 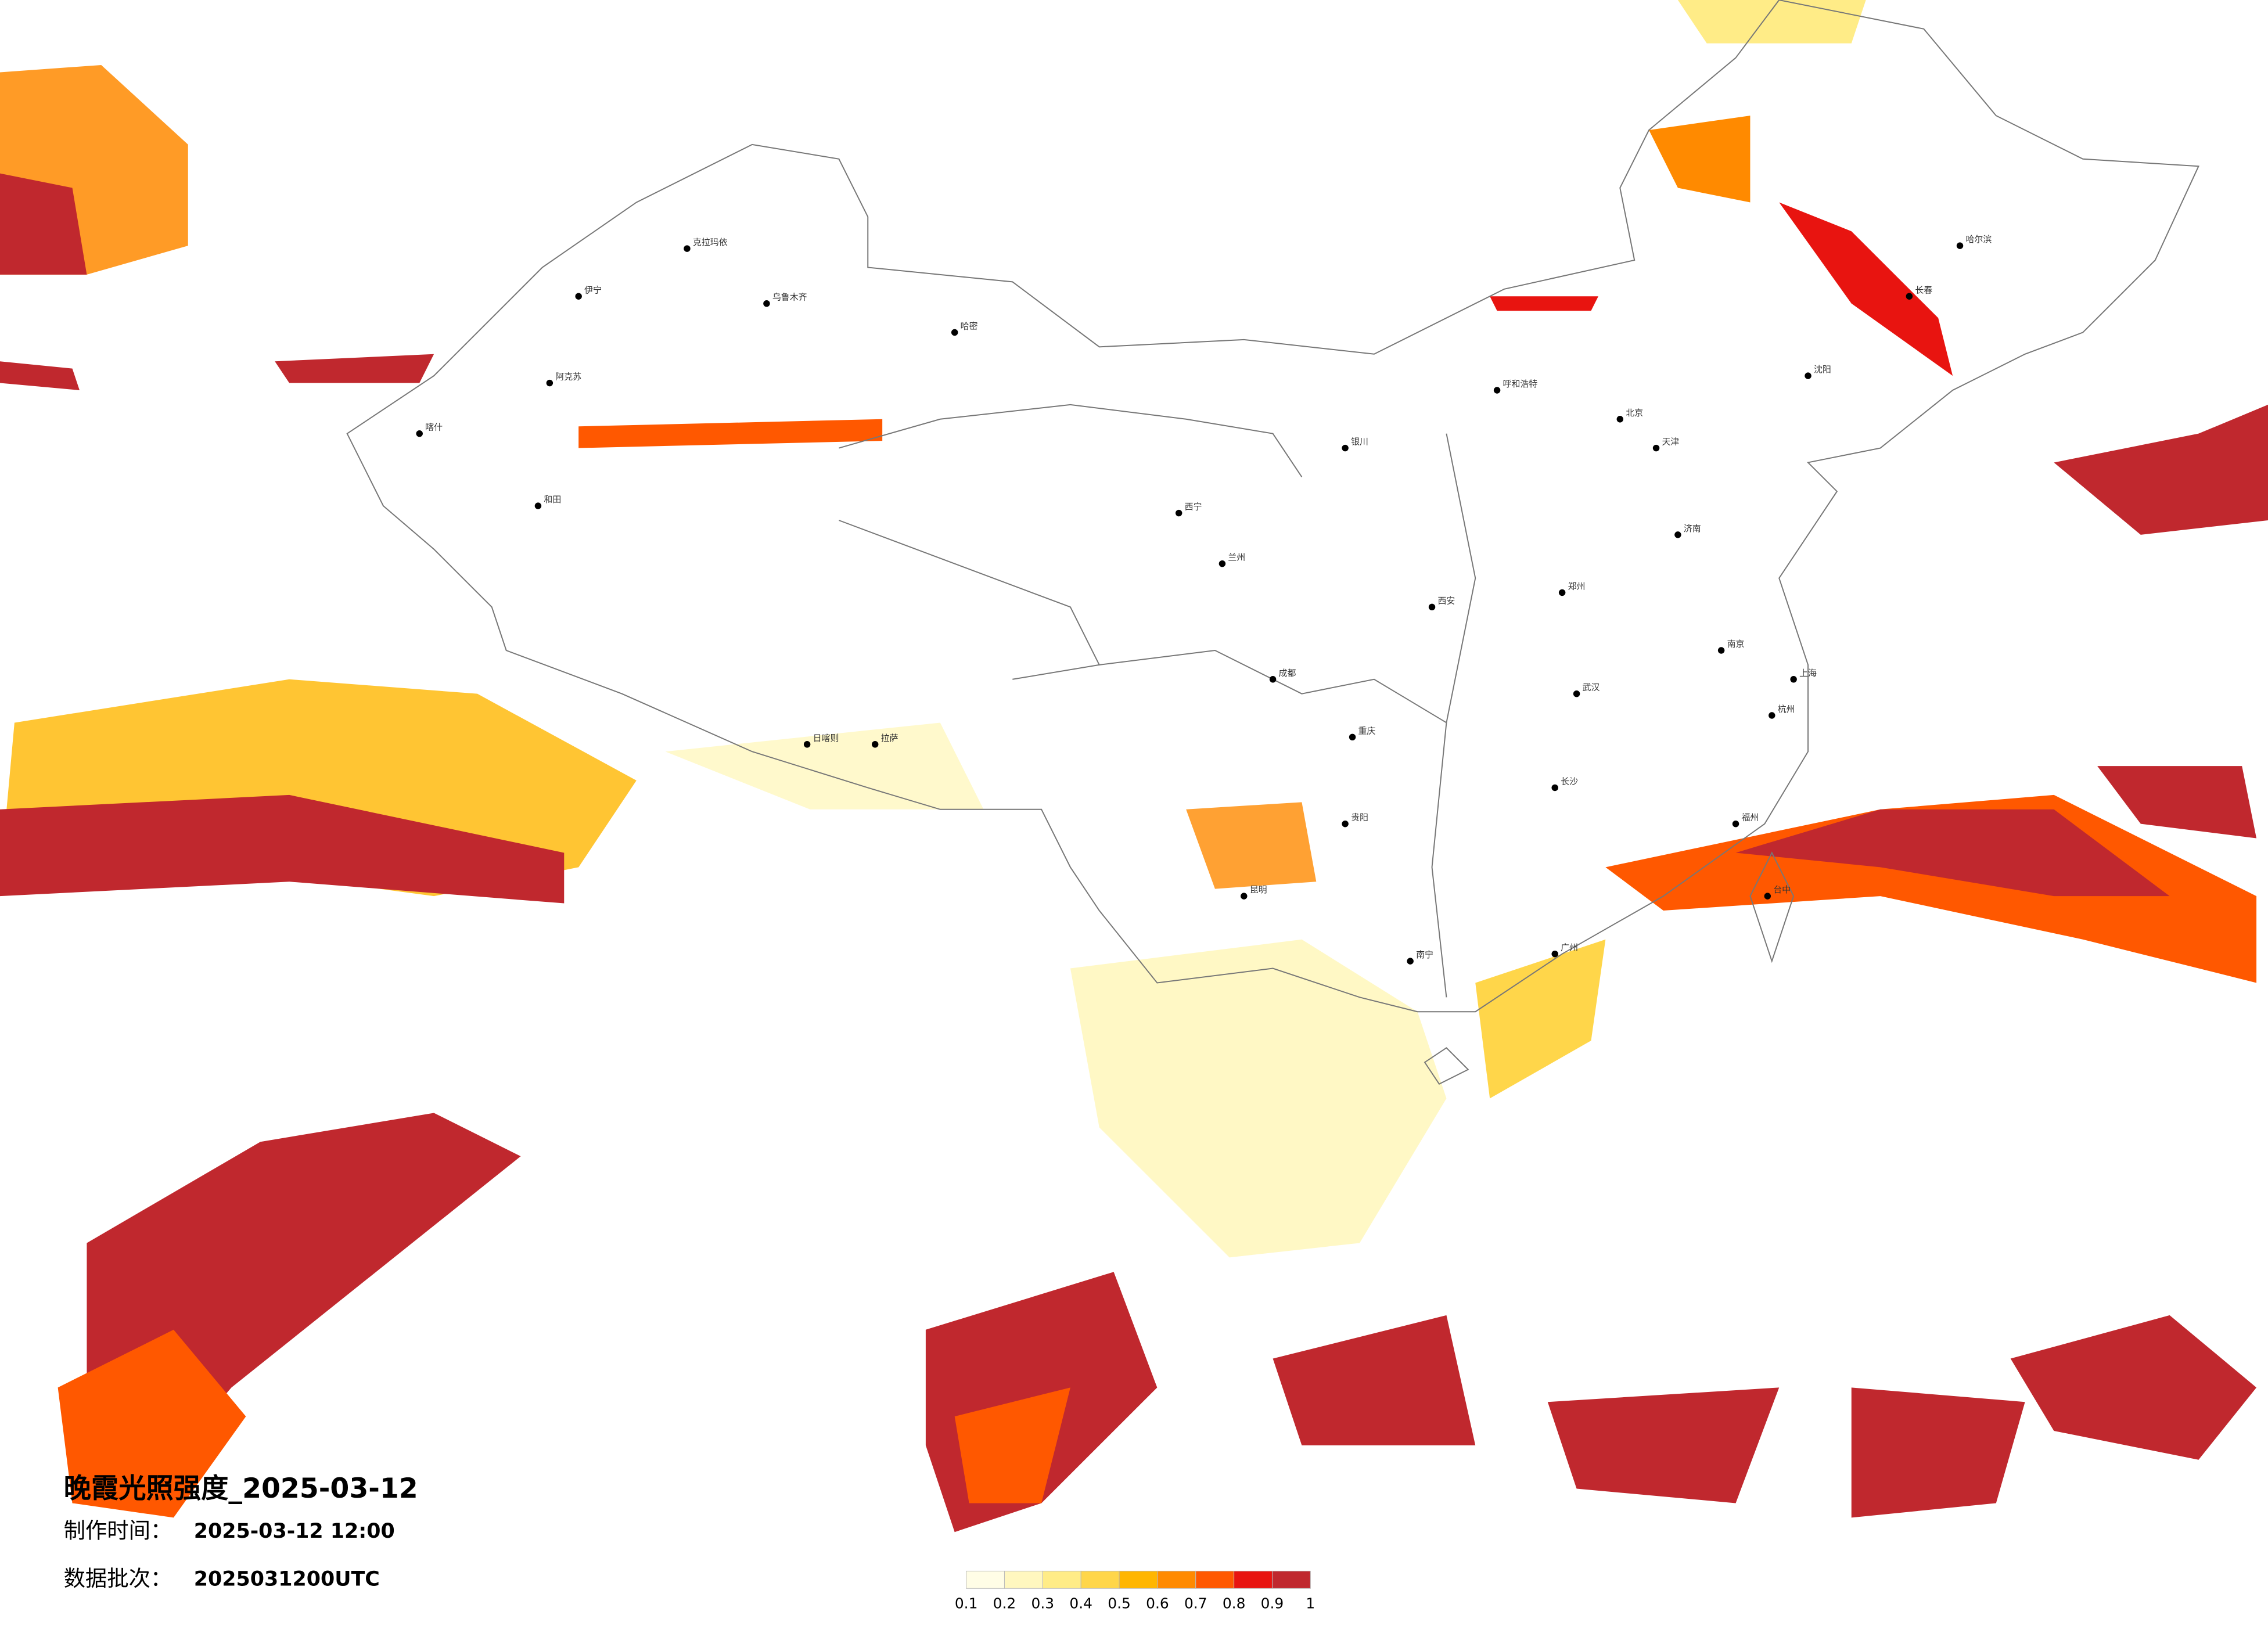 I want to click on city-label: 银川, so click(x=1359, y=442).